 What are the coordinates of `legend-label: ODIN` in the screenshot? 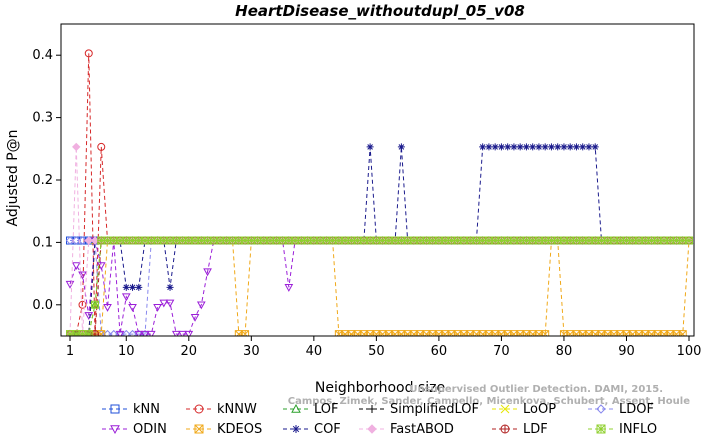 It's located at (150, 428).